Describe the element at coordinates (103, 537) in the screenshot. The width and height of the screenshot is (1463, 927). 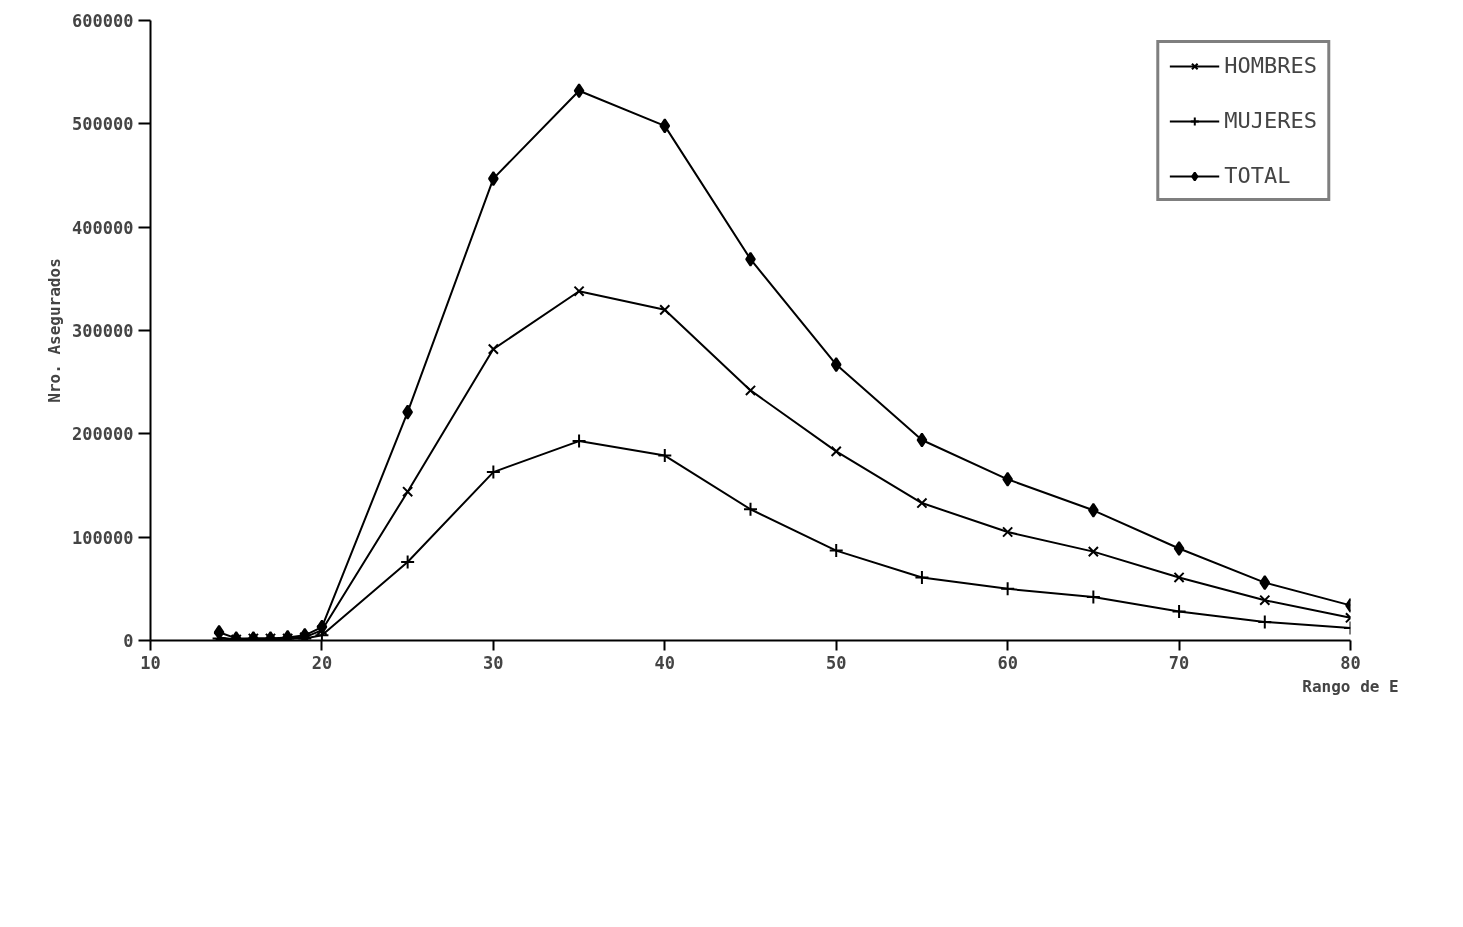
I see `y-tick-label: 100000` at that location.